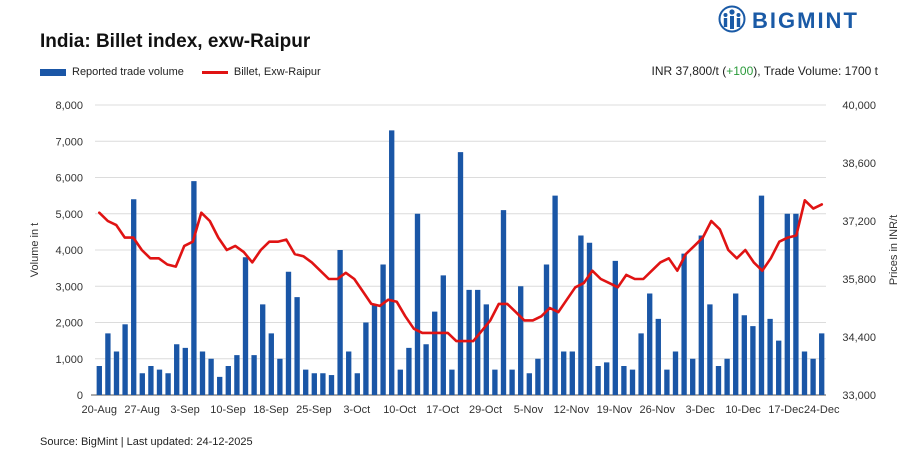 This screenshot has width=914, height=464. I want to click on x-tick-label: 10-Oct, so click(399, 410).